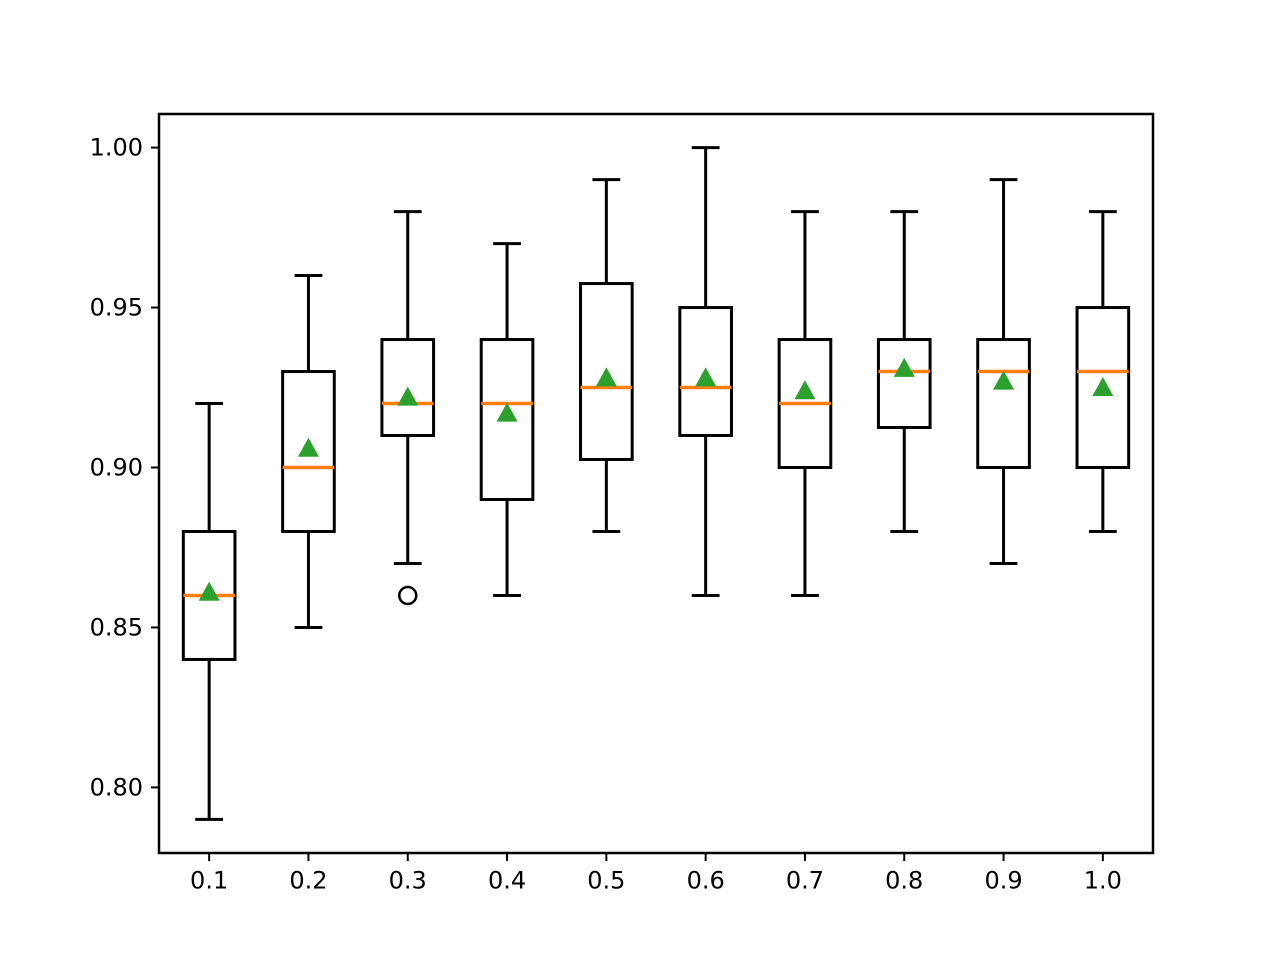  Describe the element at coordinates (1103, 881) in the screenshot. I see `x-tick-label: 1.0` at that location.